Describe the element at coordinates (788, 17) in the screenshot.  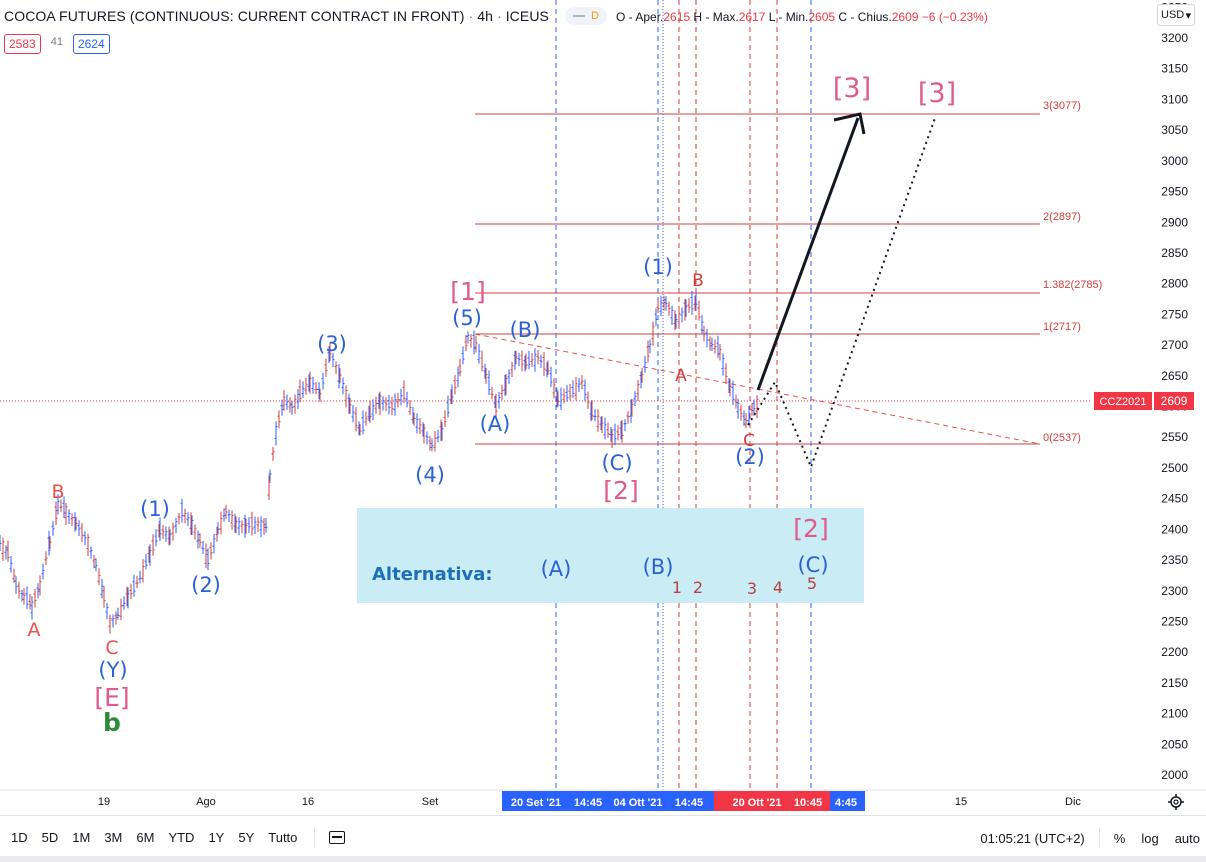
I see `low-label: L - Min.` at that location.